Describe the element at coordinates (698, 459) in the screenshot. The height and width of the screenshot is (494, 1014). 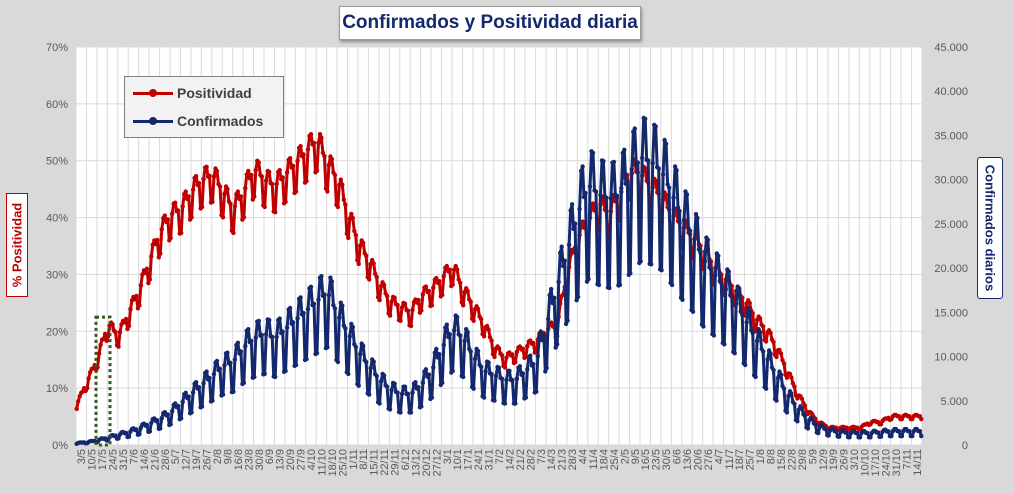
I see `x-tick-label: 20/6` at that location.